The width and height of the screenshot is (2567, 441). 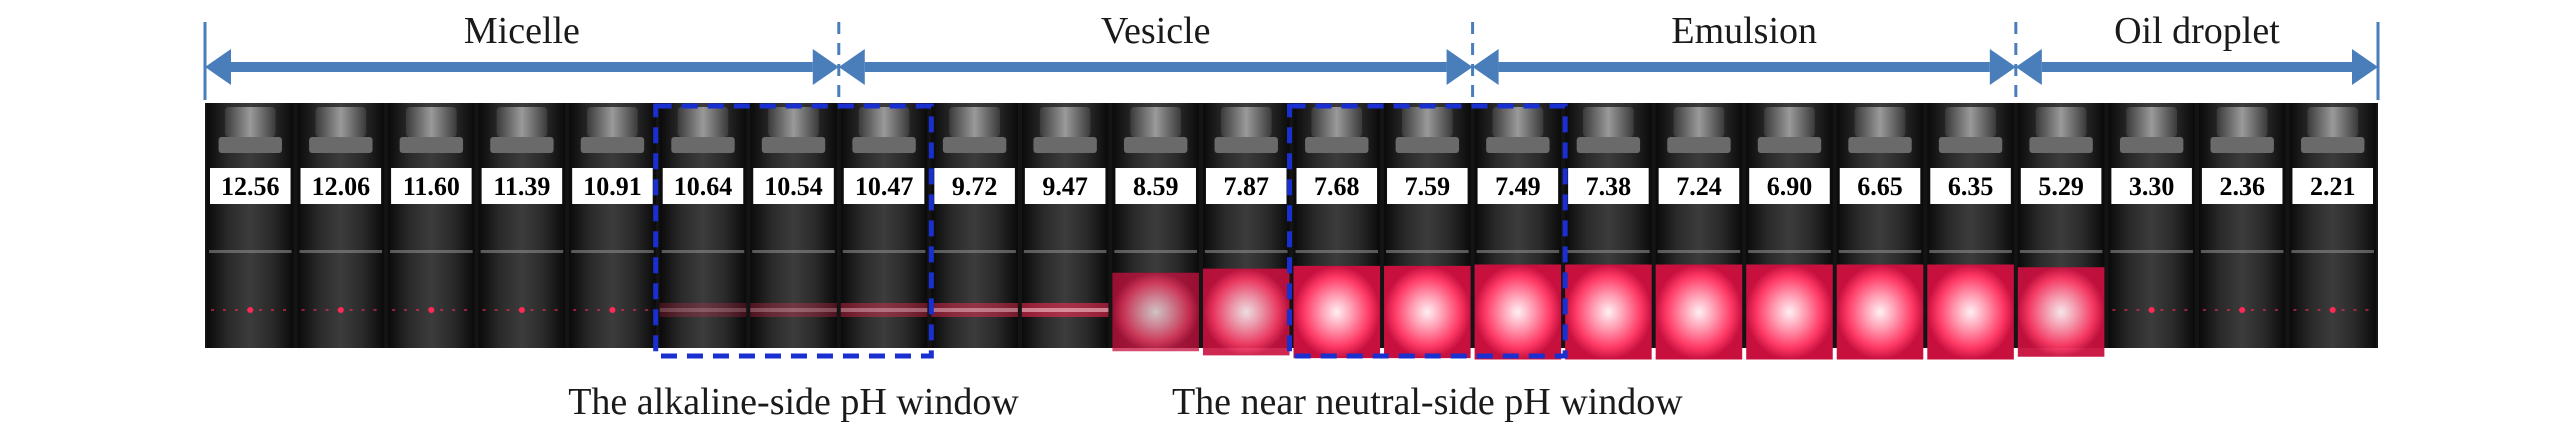 I want to click on phase-arrow-head-left, so click(x=2028, y=67).